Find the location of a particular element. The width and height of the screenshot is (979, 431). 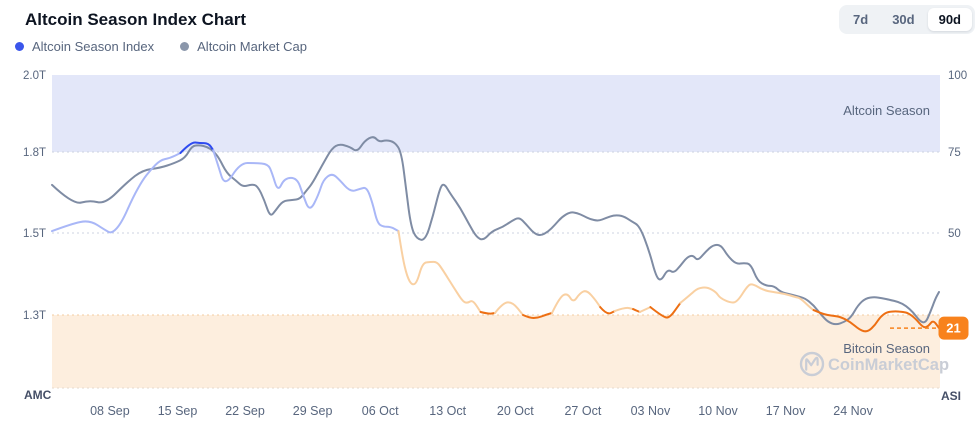

right-axis-tick: 100 is located at coordinates (957, 76).